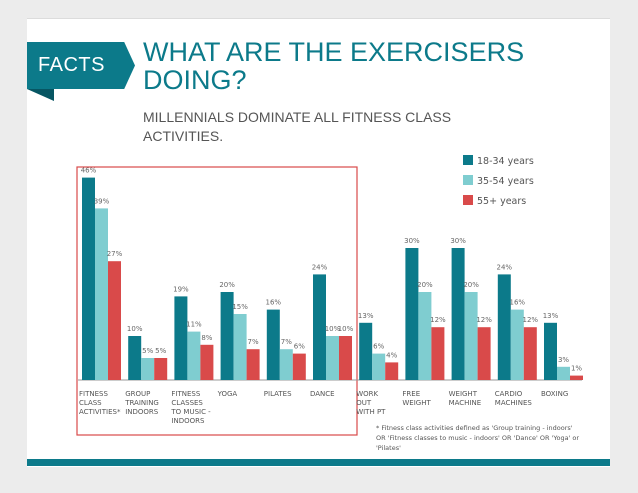 This screenshot has width=638, height=493. Describe the element at coordinates (89, 171) in the screenshot. I see `data-label-1-1: 46%` at that location.